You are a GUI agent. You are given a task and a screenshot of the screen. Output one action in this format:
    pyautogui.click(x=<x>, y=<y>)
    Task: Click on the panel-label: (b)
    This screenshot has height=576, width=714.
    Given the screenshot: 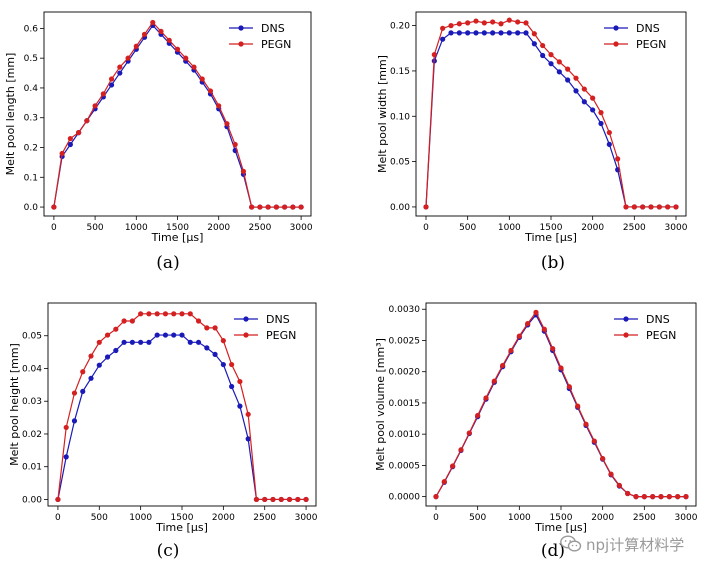 What is the action you would take?
    pyautogui.click(x=553, y=263)
    